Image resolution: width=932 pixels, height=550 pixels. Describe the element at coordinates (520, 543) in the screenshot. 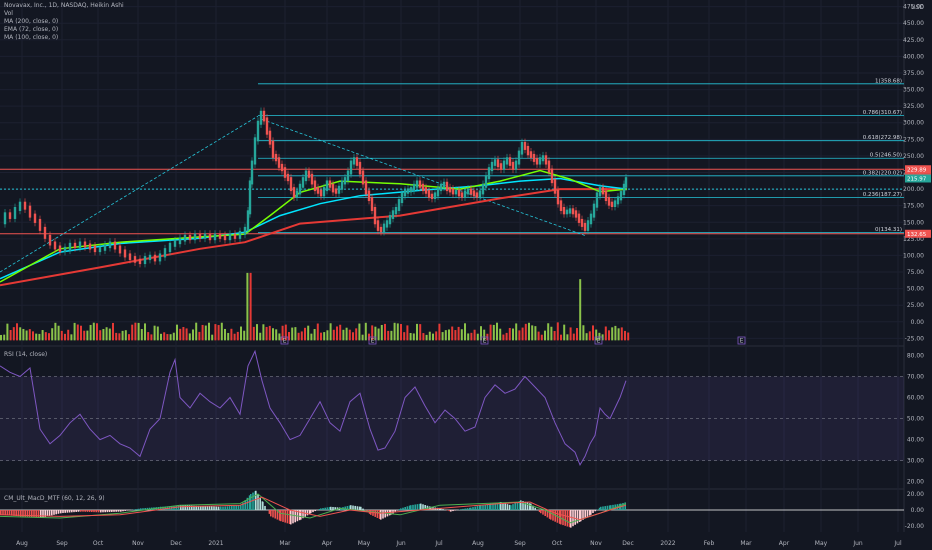

I see `x-tick-label: Sep` at that location.